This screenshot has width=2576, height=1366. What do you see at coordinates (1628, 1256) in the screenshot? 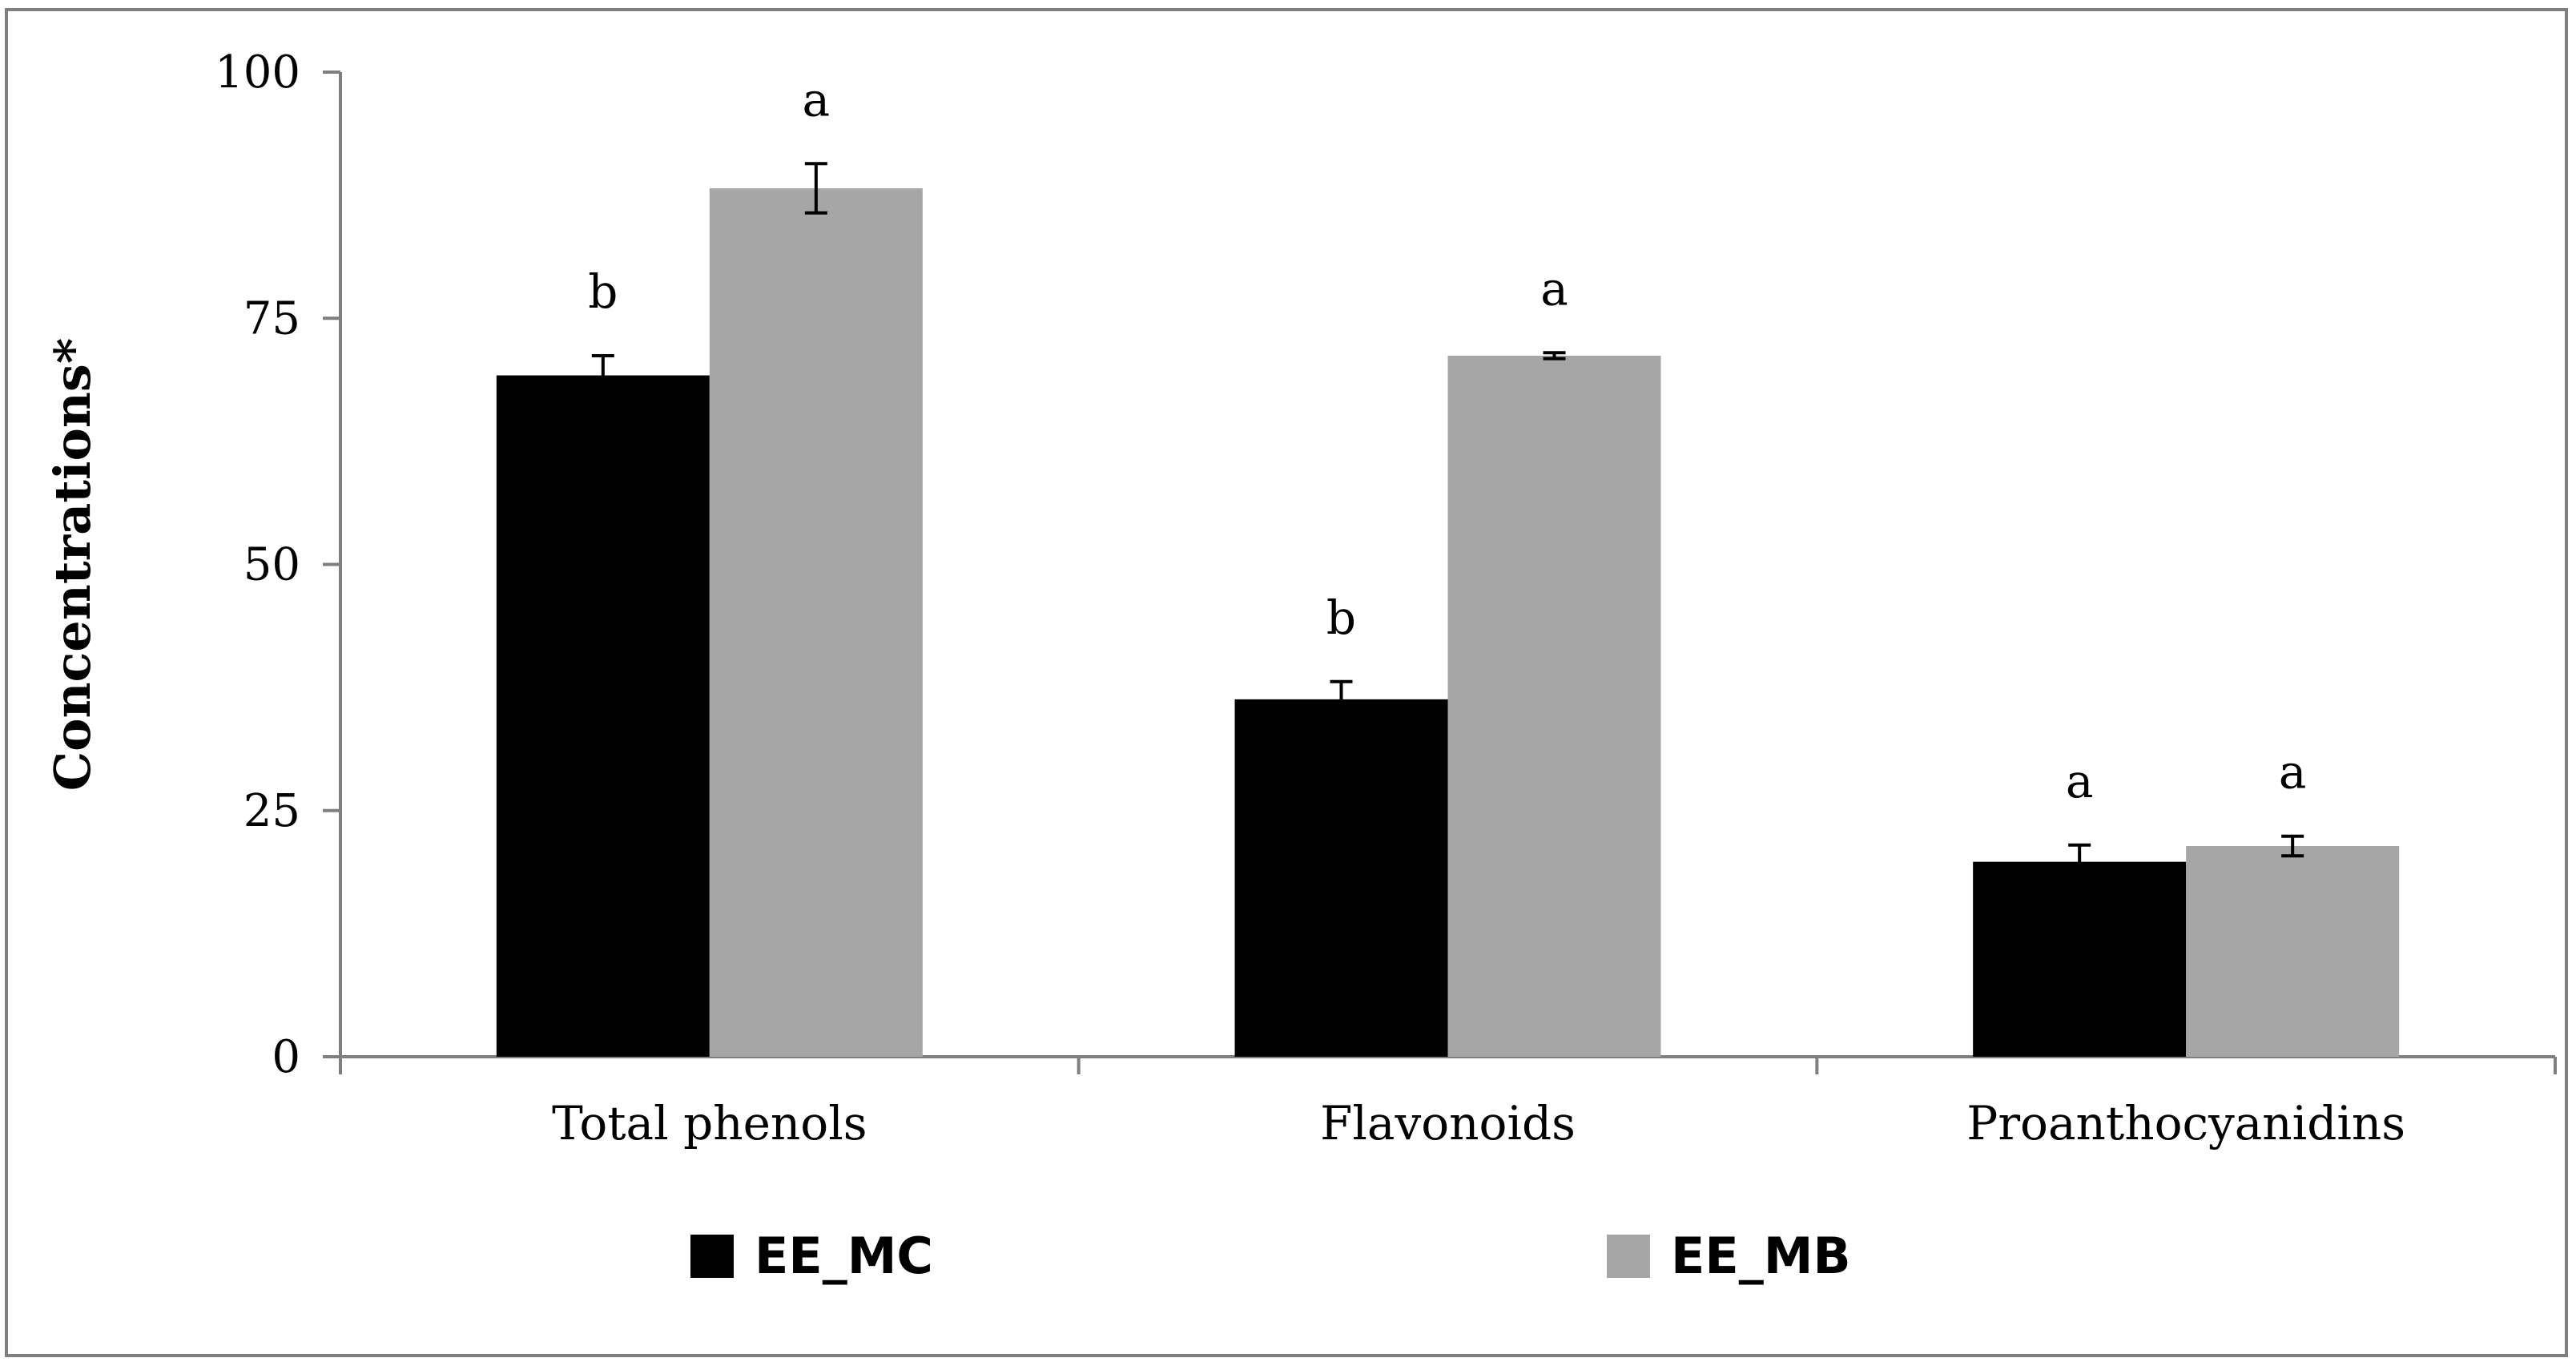
I see `legend-swatch-ee-mb` at bounding box center [1628, 1256].